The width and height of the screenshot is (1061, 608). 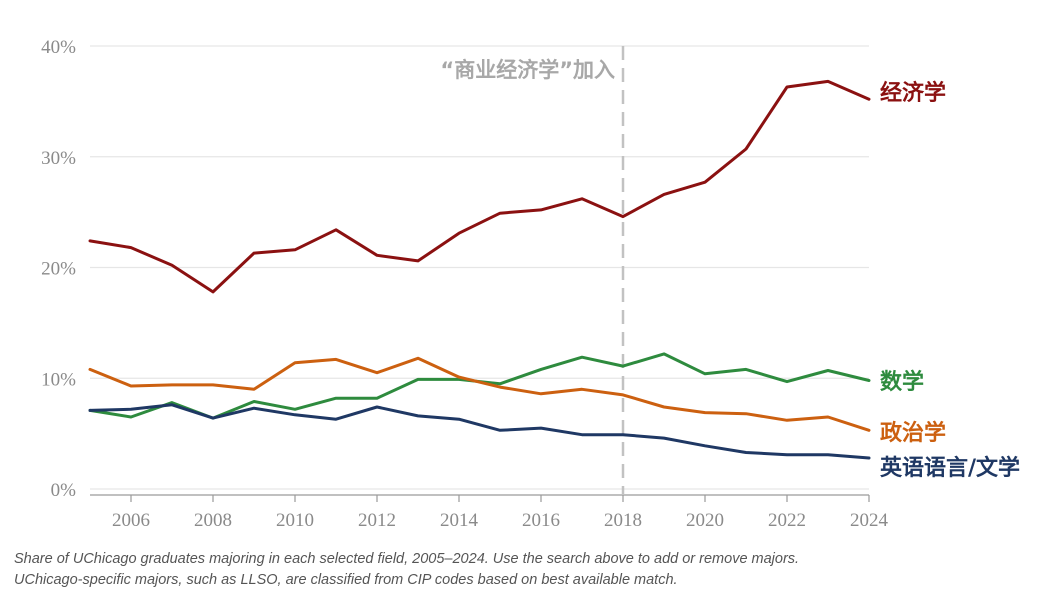 I want to click on annotation-label: “商业经济学”加入, so click(x=527, y=70).